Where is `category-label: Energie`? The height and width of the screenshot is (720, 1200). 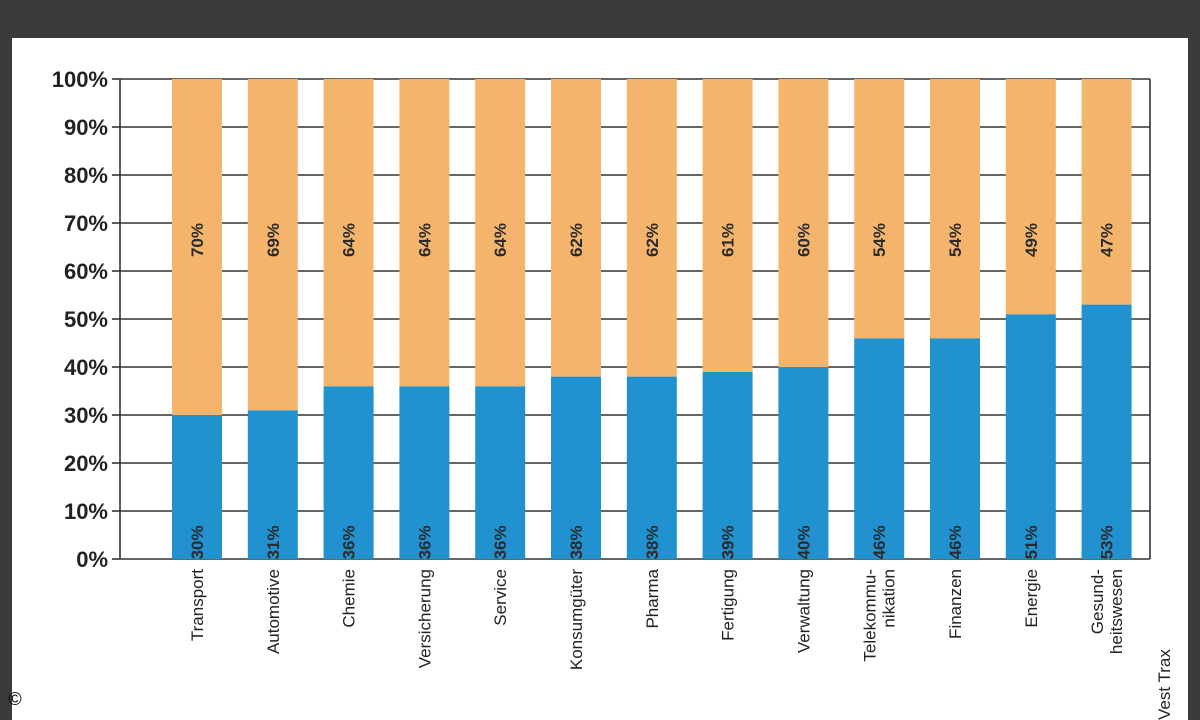 category-label: Energie is located at coordinates (1031, 598).